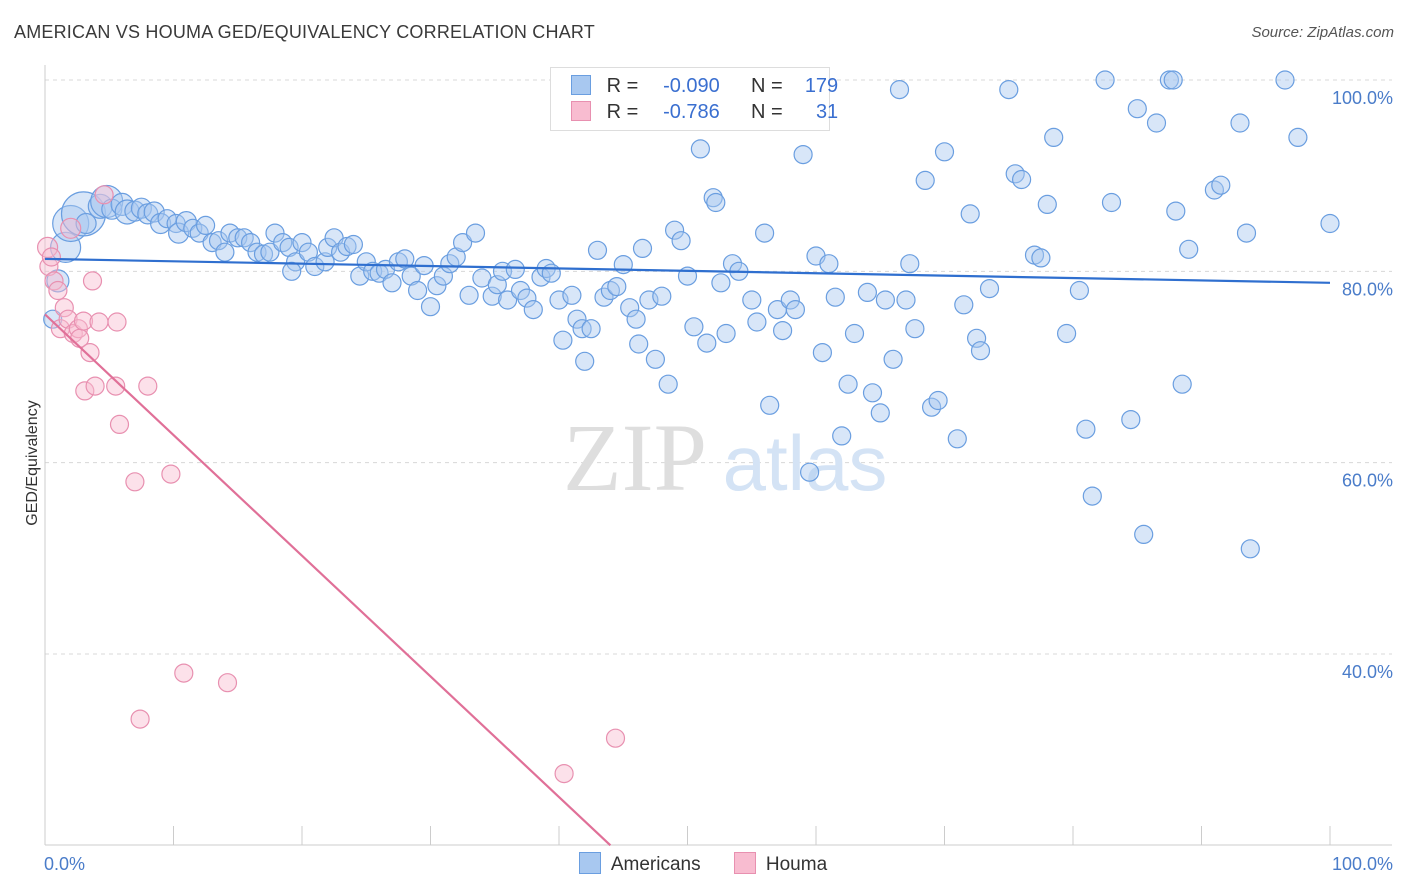  I want to click on watermark-zip: ZIP, so click(635, 457).